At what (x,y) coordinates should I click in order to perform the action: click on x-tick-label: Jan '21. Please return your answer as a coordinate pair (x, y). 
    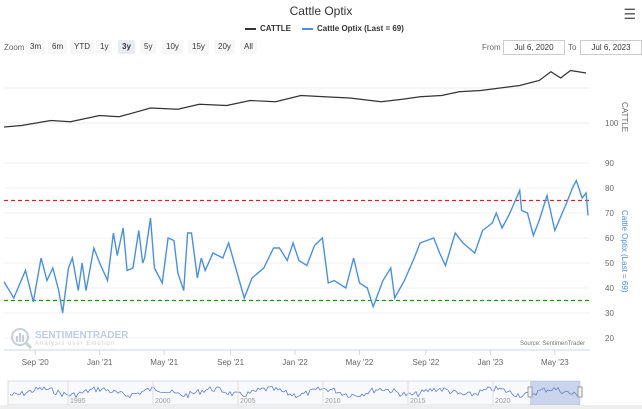
    Looking at the image, I should click on (100, 362).